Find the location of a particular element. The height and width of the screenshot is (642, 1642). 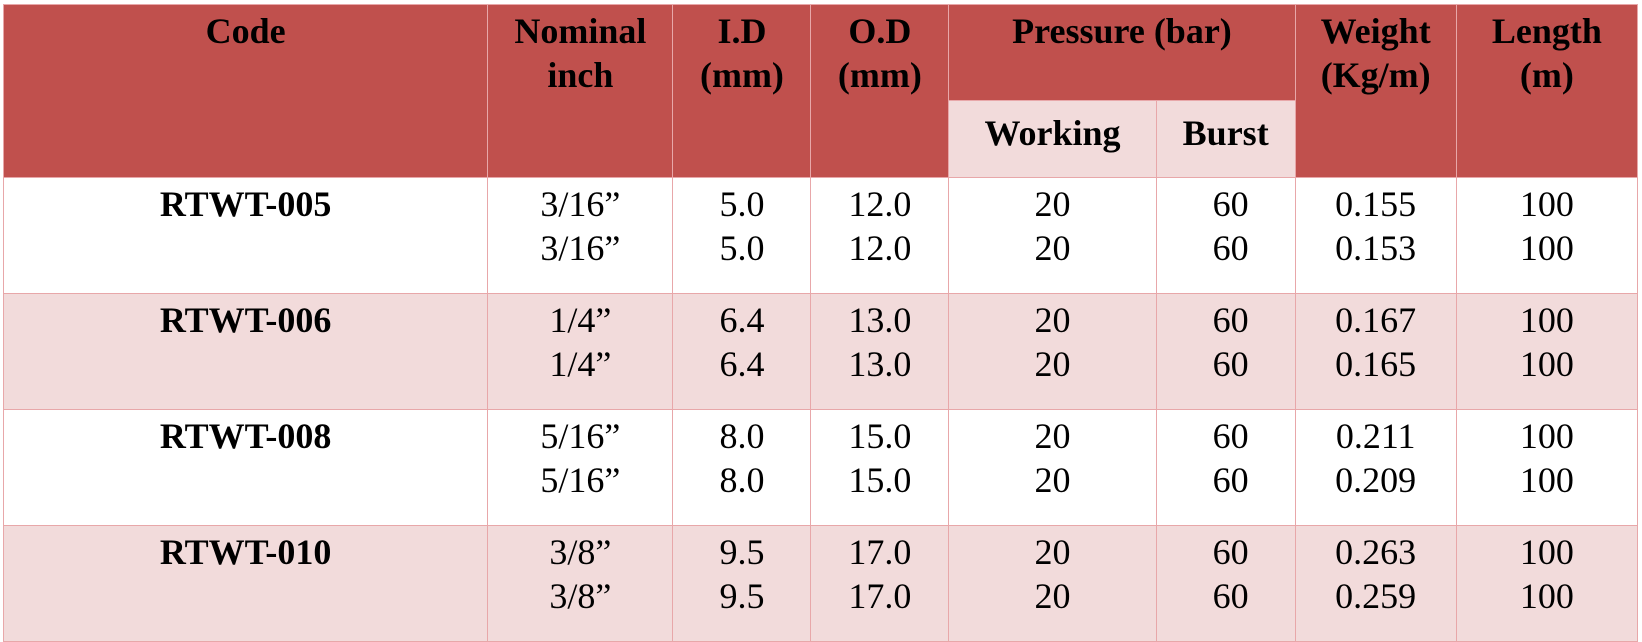

header-id-mm: I.D (mm) is located at coordinates (742, 91).